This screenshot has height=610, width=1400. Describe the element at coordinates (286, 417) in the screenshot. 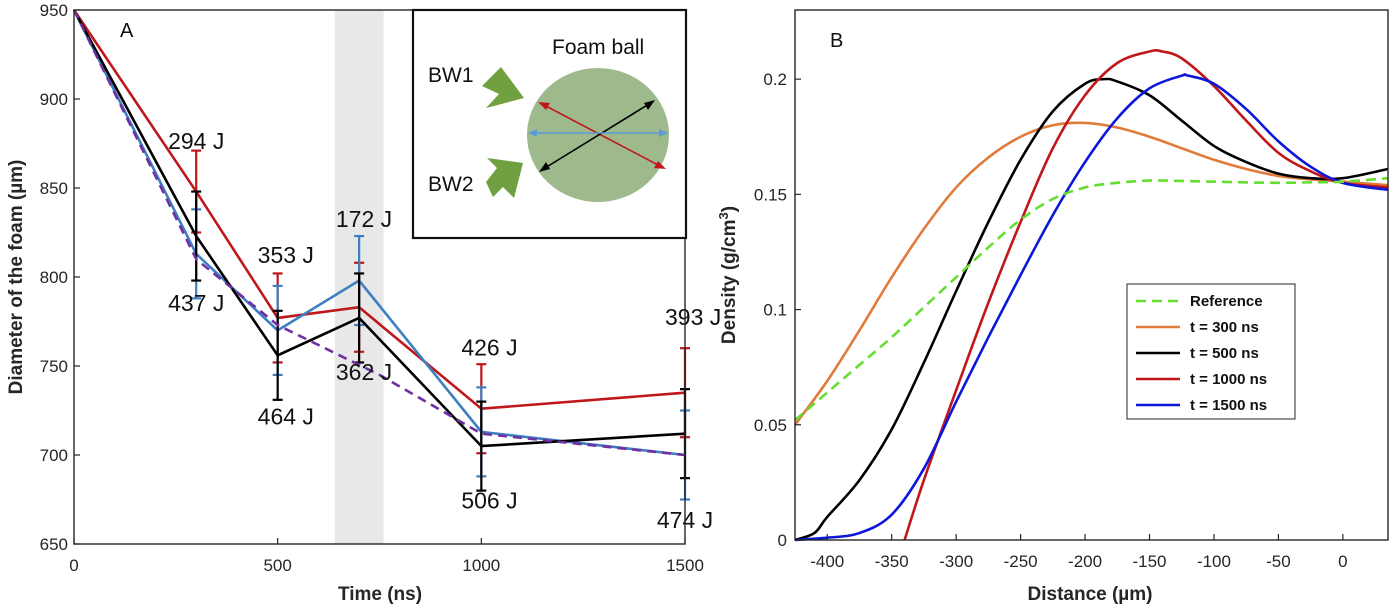

I see `energy-annotation: 464 J` at that location.